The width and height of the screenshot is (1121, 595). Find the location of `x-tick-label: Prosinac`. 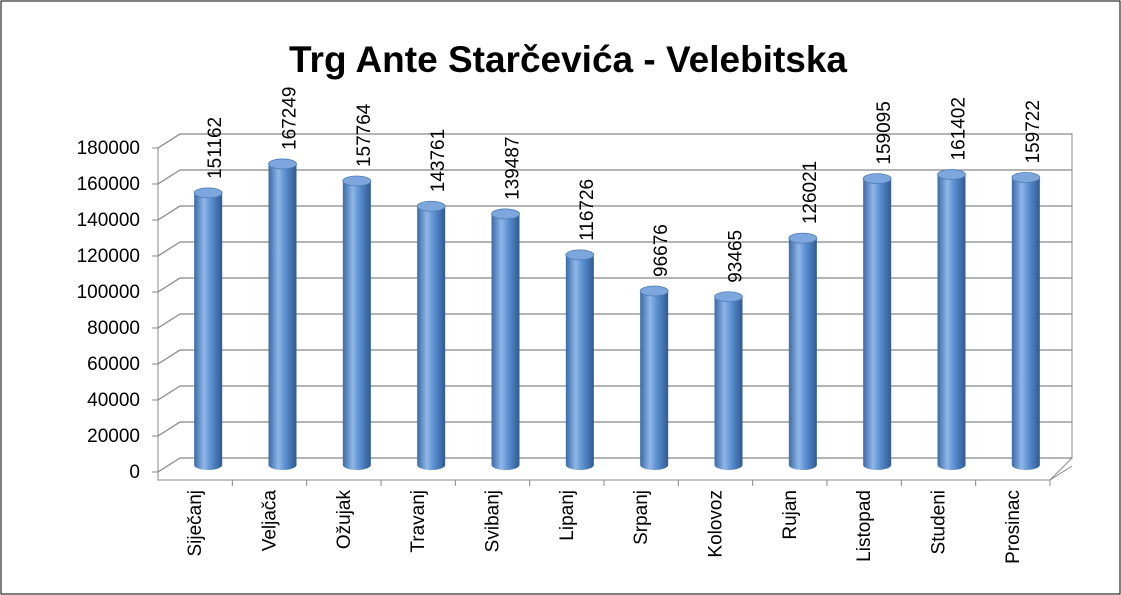

x-tick-label: Prosinac is located at coordinates (1013, 527).